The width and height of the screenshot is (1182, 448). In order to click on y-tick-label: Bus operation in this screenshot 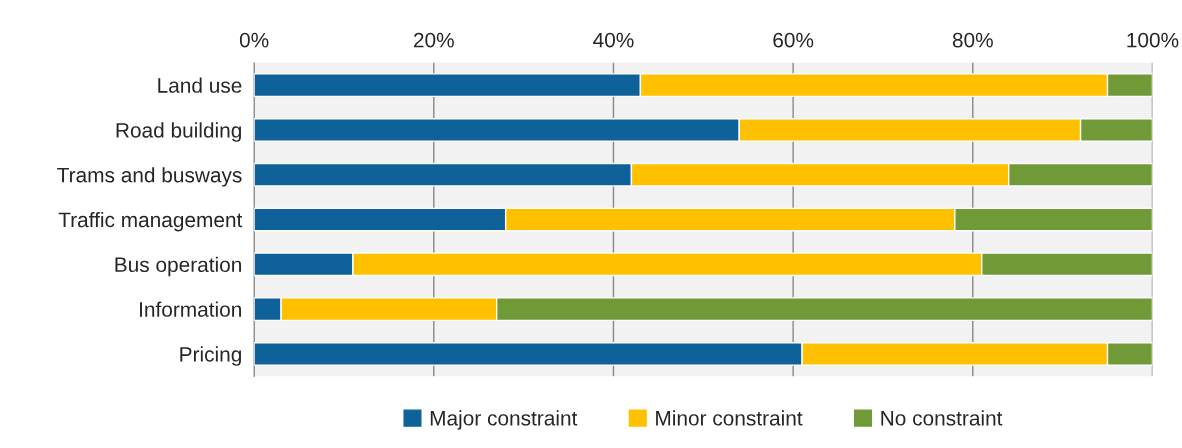, I will do `click(178, 266)`.